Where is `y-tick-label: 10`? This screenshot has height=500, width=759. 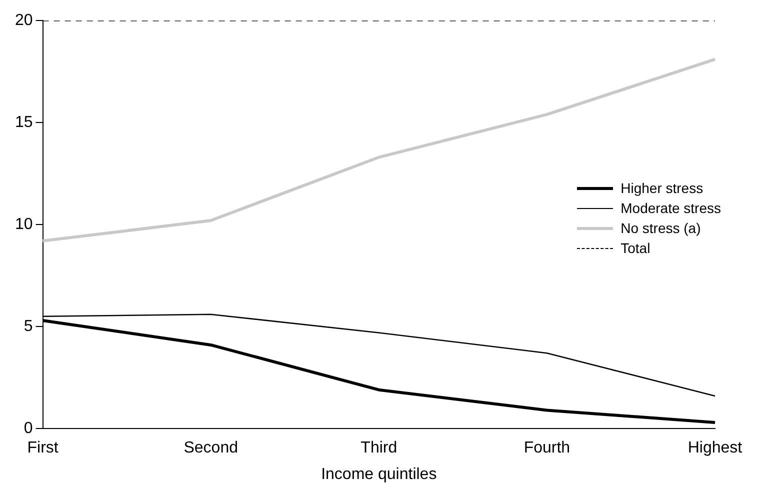
y-tick-label: 10 is located at coordinates (24, 225).